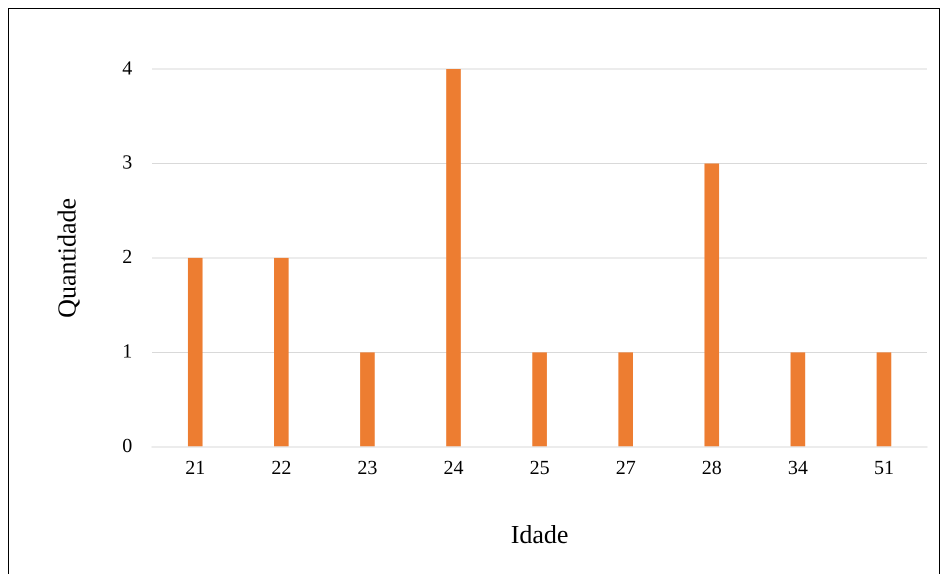  What do you see at coordinates (540, 468) in the screenshot?
I see `x-tick-label: 25` at bounding box center [540, 468].